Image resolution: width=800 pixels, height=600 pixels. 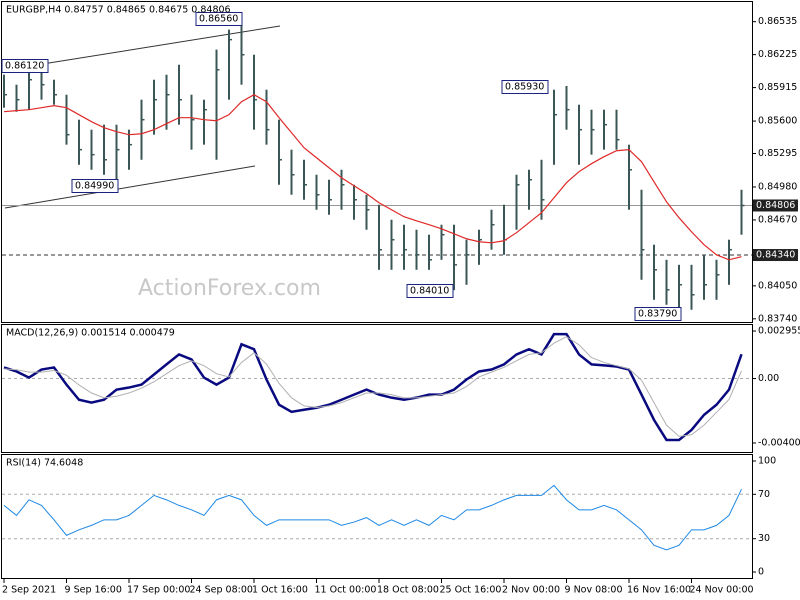 I want to click on annotation: 0.84990, so click(x=94, y=186).